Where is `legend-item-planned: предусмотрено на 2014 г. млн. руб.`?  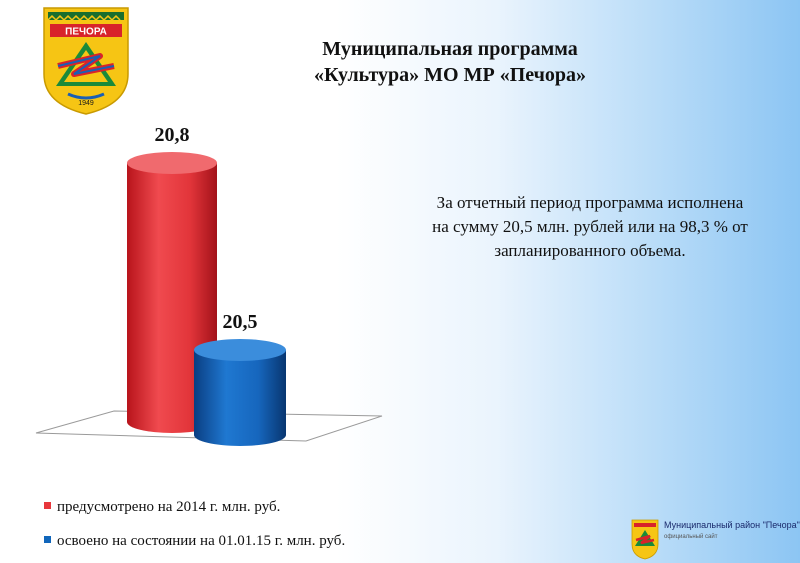
legend-item-planned: предусмотрено на 2014 г. млн. руб. is located at coordinates (162, 507).